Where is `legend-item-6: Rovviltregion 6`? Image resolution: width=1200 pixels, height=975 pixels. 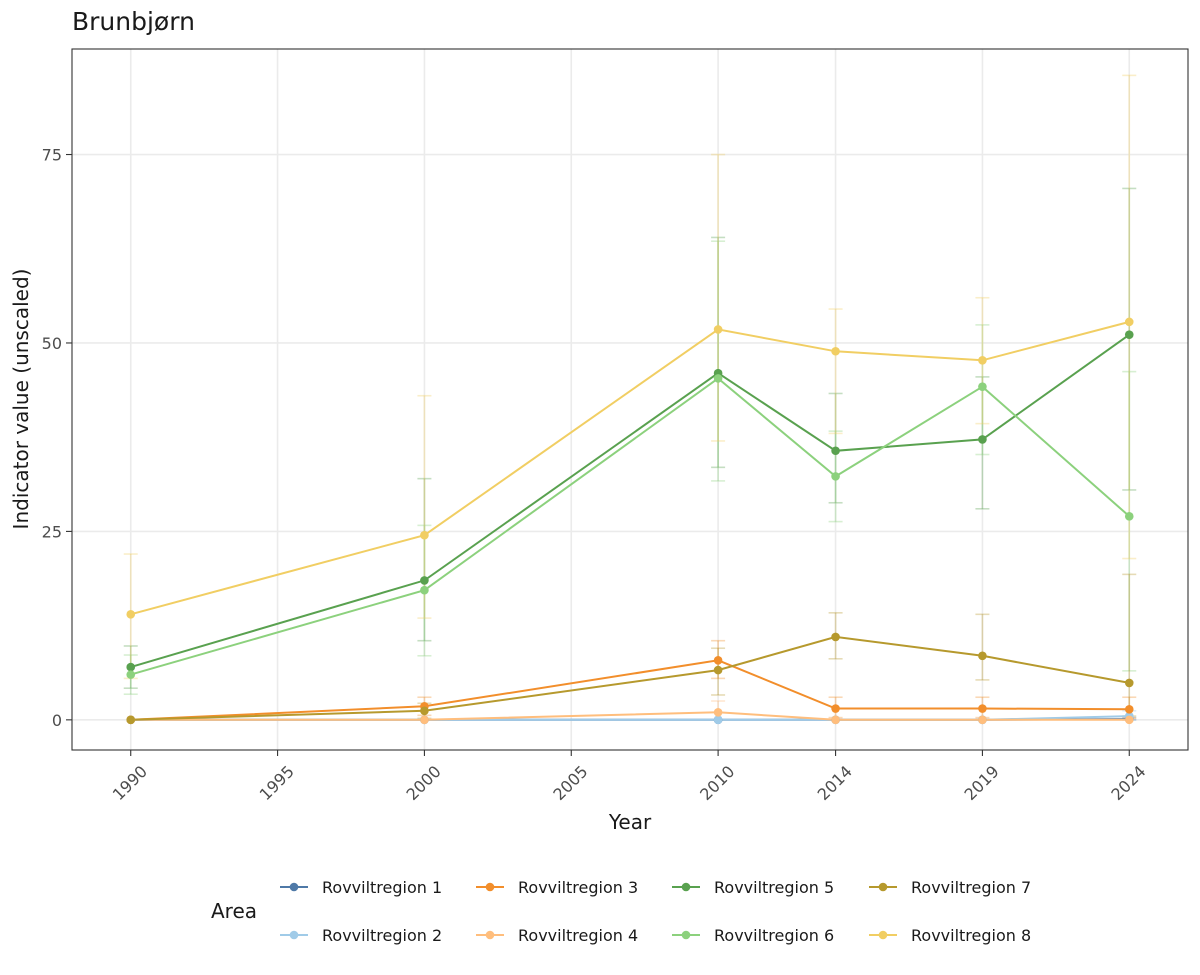
legend-item-6: Rovviltregion 6 is located at coordinates (753, 935).